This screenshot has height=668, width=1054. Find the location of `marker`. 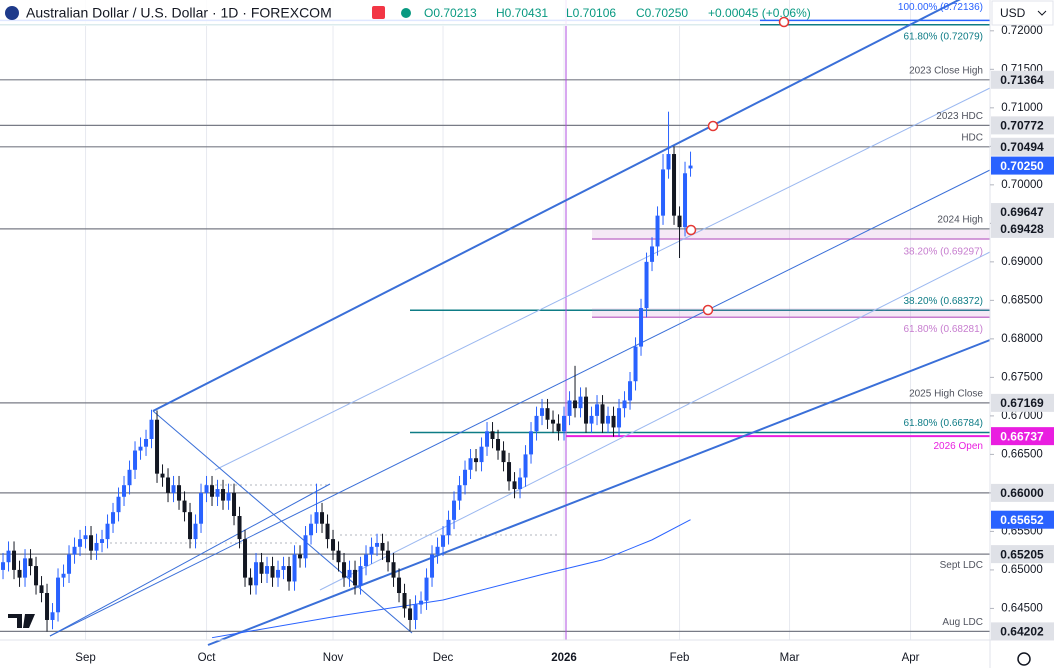

marker is located at coordinates (784, 22).